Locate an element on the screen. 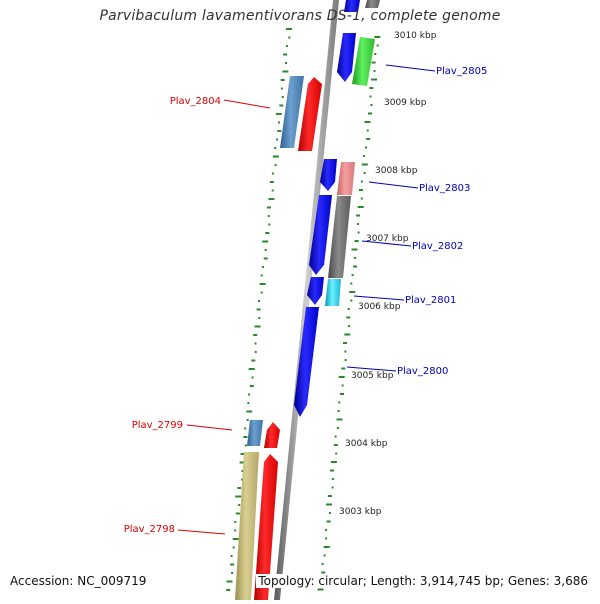 The width and height of the screenshot is (600, 604). gene-arrow-top-gray is located at coordinates (372, 4).